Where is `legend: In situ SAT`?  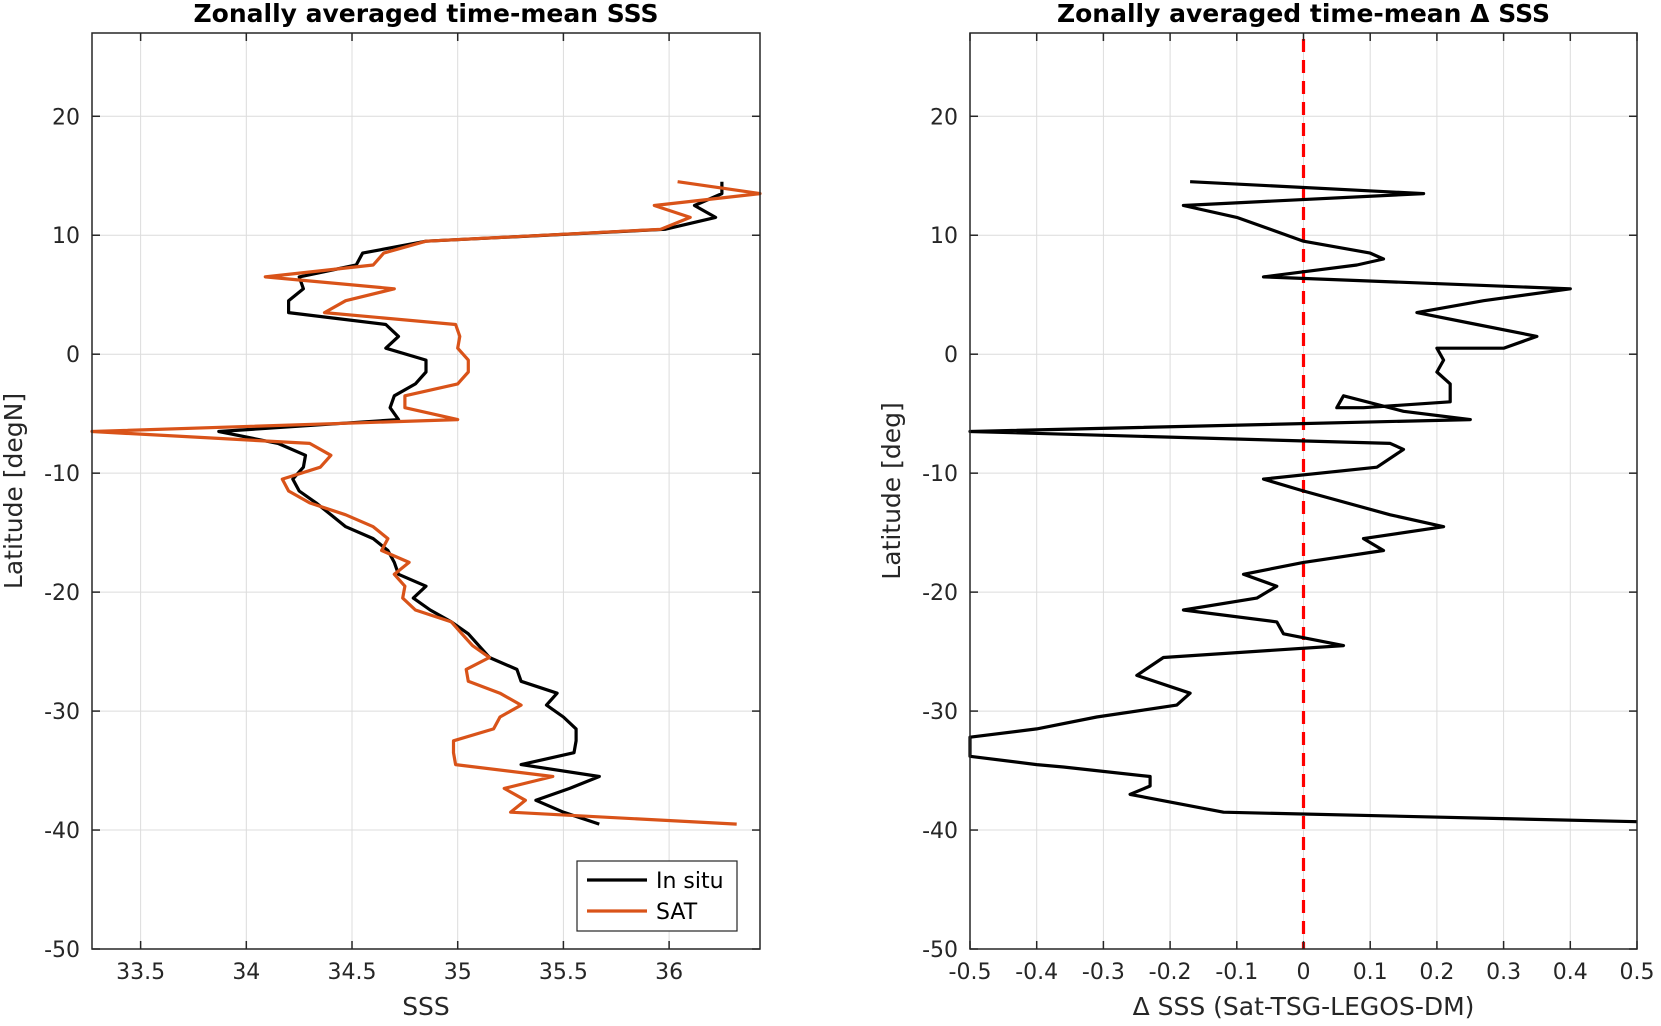
legend: In situ SAT is located at coordinates (657, 896).